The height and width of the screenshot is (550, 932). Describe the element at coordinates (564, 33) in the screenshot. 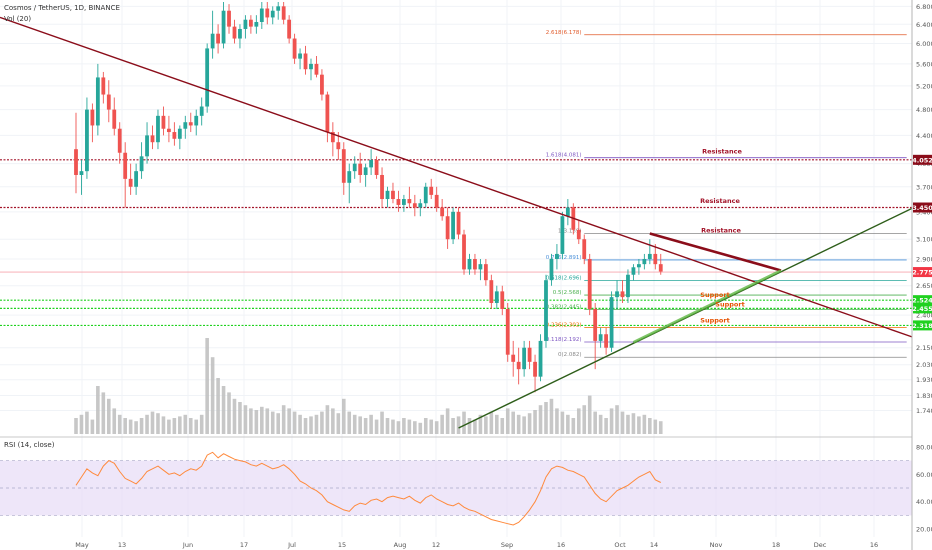

I see `fib-level-label: 2.618(6.178)` at that location.